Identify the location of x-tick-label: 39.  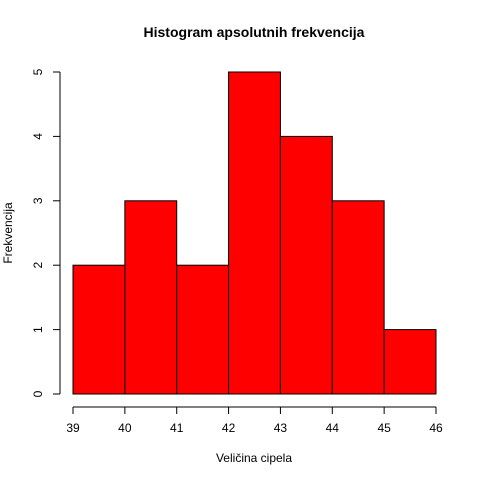
(73, 428).